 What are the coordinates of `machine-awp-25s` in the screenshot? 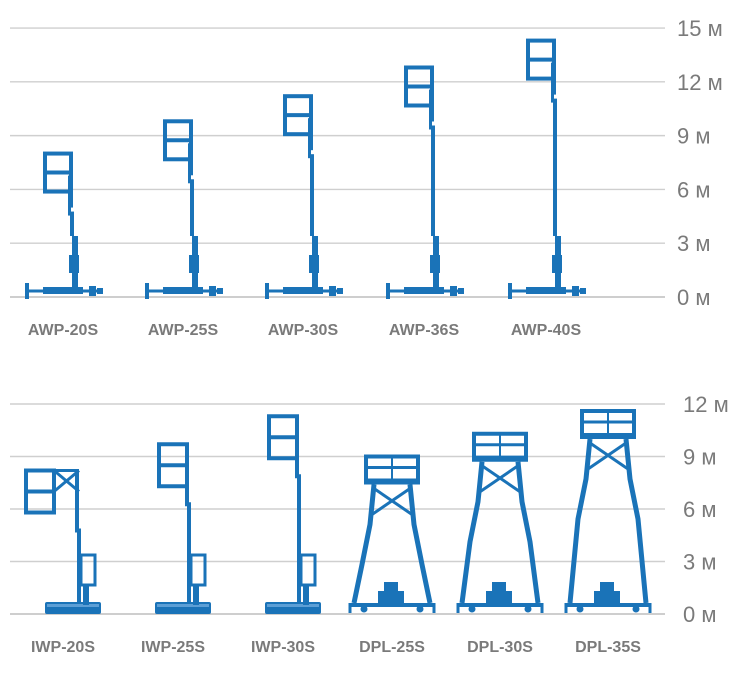 It's located at (184, 209).